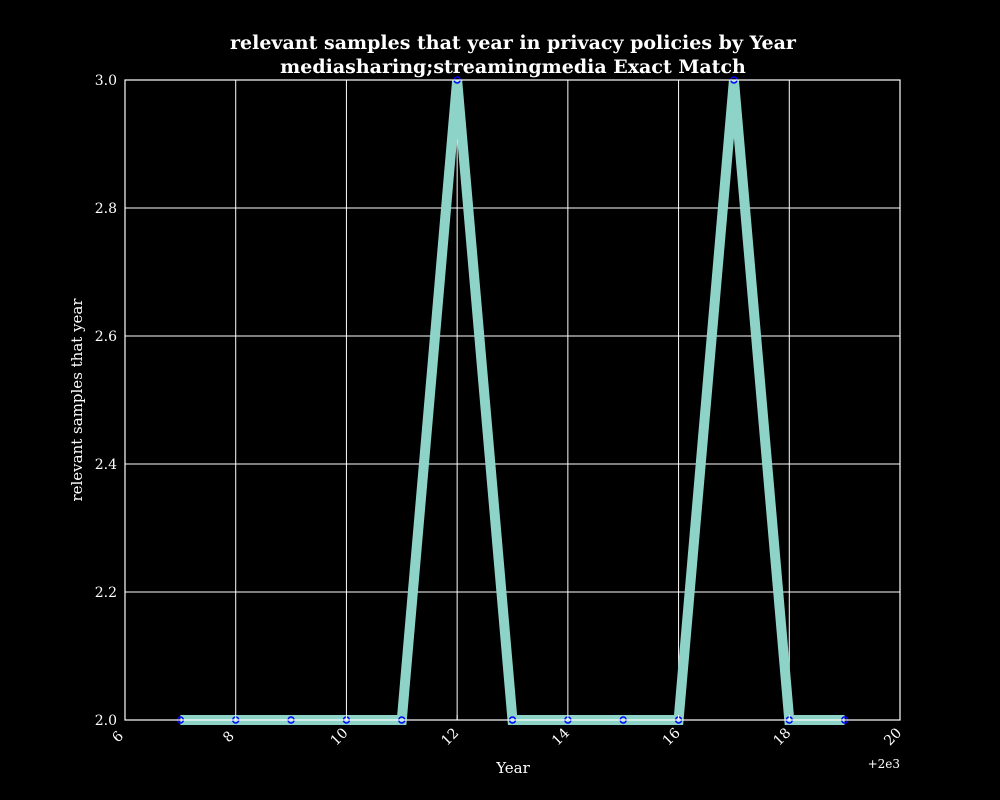  What do you see at coordinates (106, 209) in the screenshot?
I see `y-tick-label: 2.8` at bounding box center [106, 209].